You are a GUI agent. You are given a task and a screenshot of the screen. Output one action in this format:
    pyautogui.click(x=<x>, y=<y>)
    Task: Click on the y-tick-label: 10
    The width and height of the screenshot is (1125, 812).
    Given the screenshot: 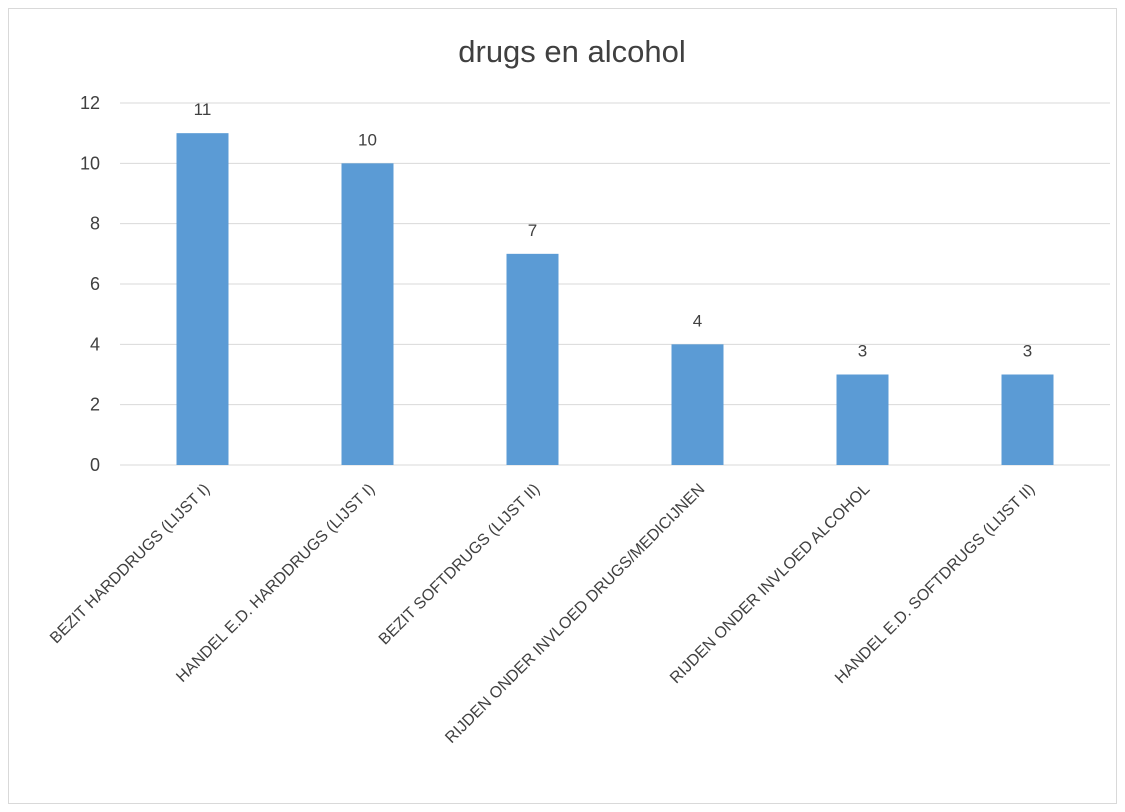 What is the action you would take?
    pyautogui.click(x=90, y=163)
    